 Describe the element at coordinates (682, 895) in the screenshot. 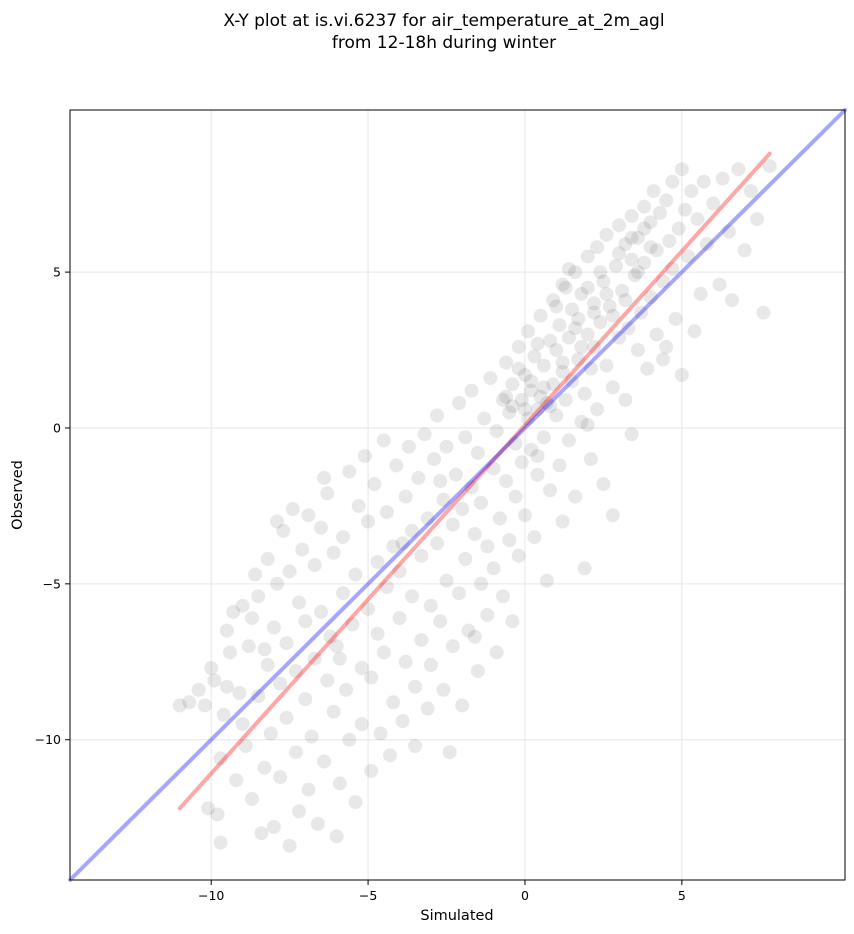

I see `x-tick-label: 5` at that location.